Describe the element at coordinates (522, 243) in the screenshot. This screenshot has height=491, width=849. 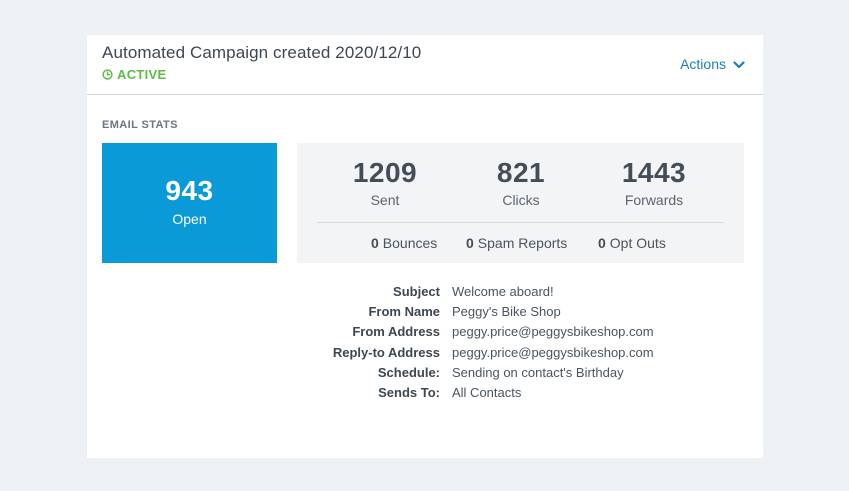
I see `spam-reports-label: Spam Reports` at that location.